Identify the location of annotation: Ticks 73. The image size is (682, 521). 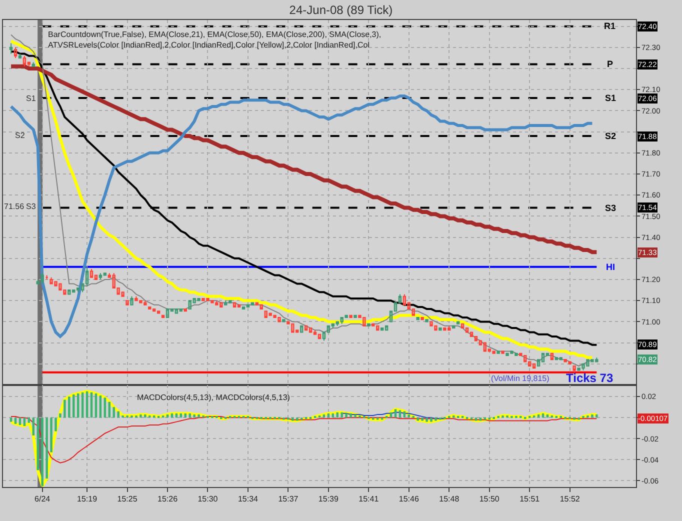
(590, 378).